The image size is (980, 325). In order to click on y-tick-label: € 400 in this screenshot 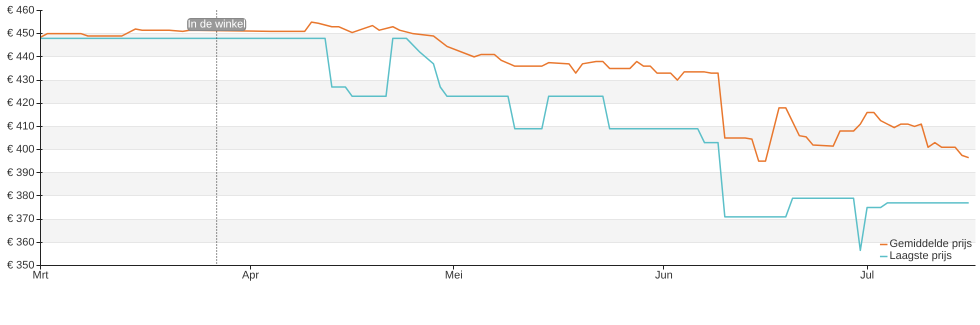, I will do `click(20, 150)`.